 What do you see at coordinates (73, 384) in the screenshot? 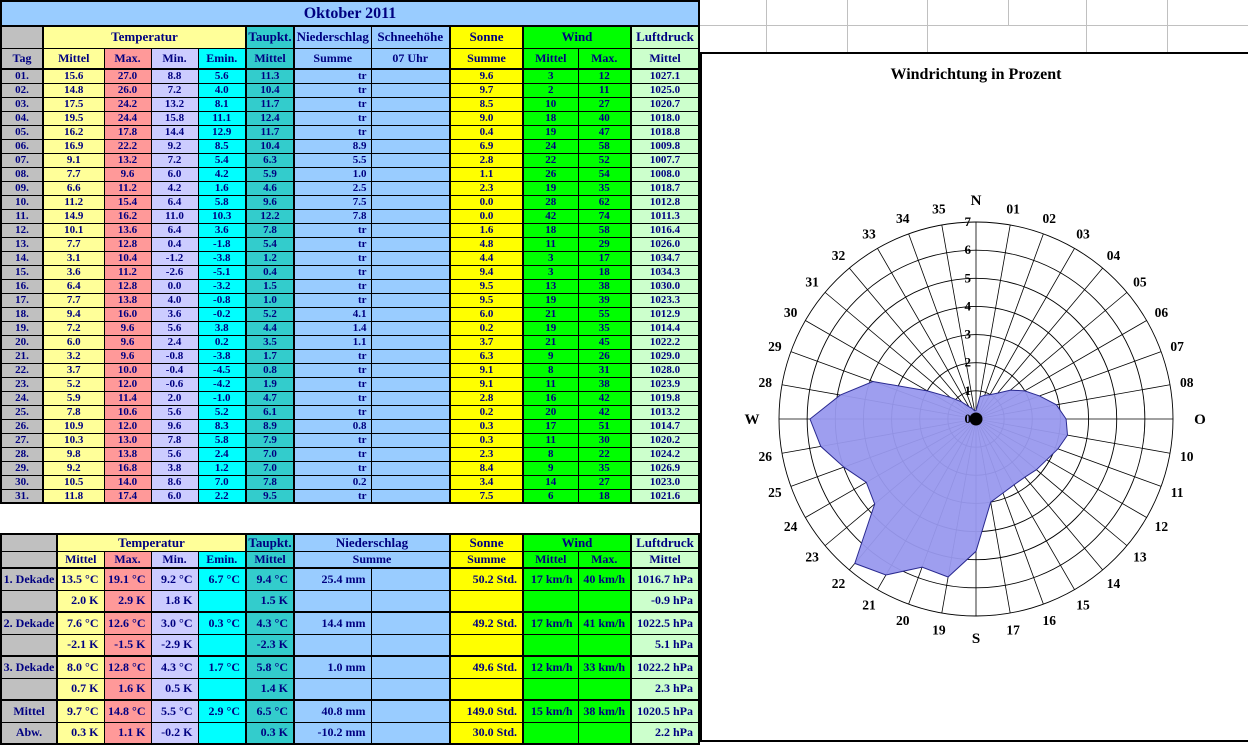
I see `cell-temp-mittel: 5.2` at bounding box center [73, 384].